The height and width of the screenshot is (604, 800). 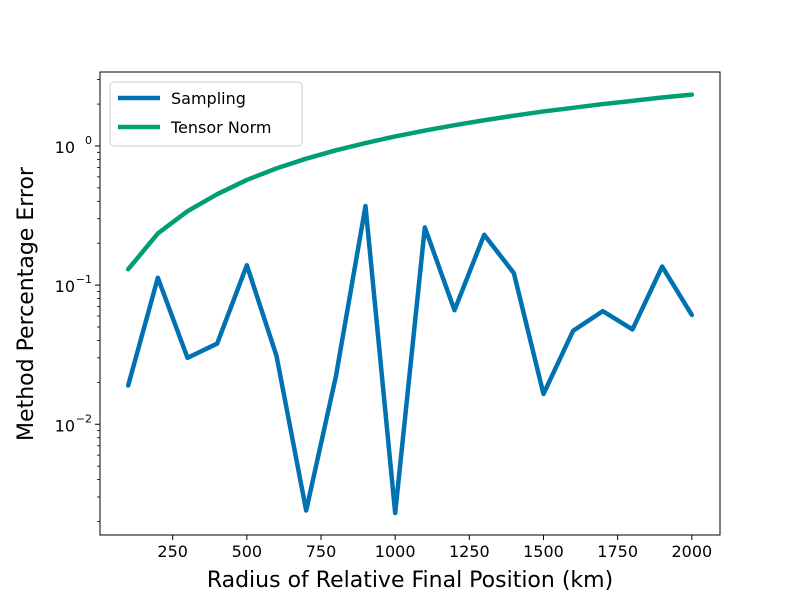 What do you see at coordinates (26, 303) in the screenshot?
I see `y-axis-label: Method Percentage Error` at bounding box center [26, 303].